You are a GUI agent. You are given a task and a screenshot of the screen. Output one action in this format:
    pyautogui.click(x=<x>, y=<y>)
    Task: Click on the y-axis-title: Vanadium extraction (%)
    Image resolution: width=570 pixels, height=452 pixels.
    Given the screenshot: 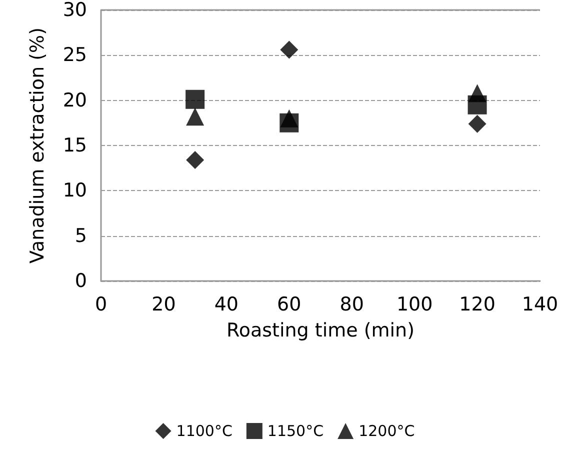 What is the action you would take?
    pyautogui.click(x=37, y=145)
    